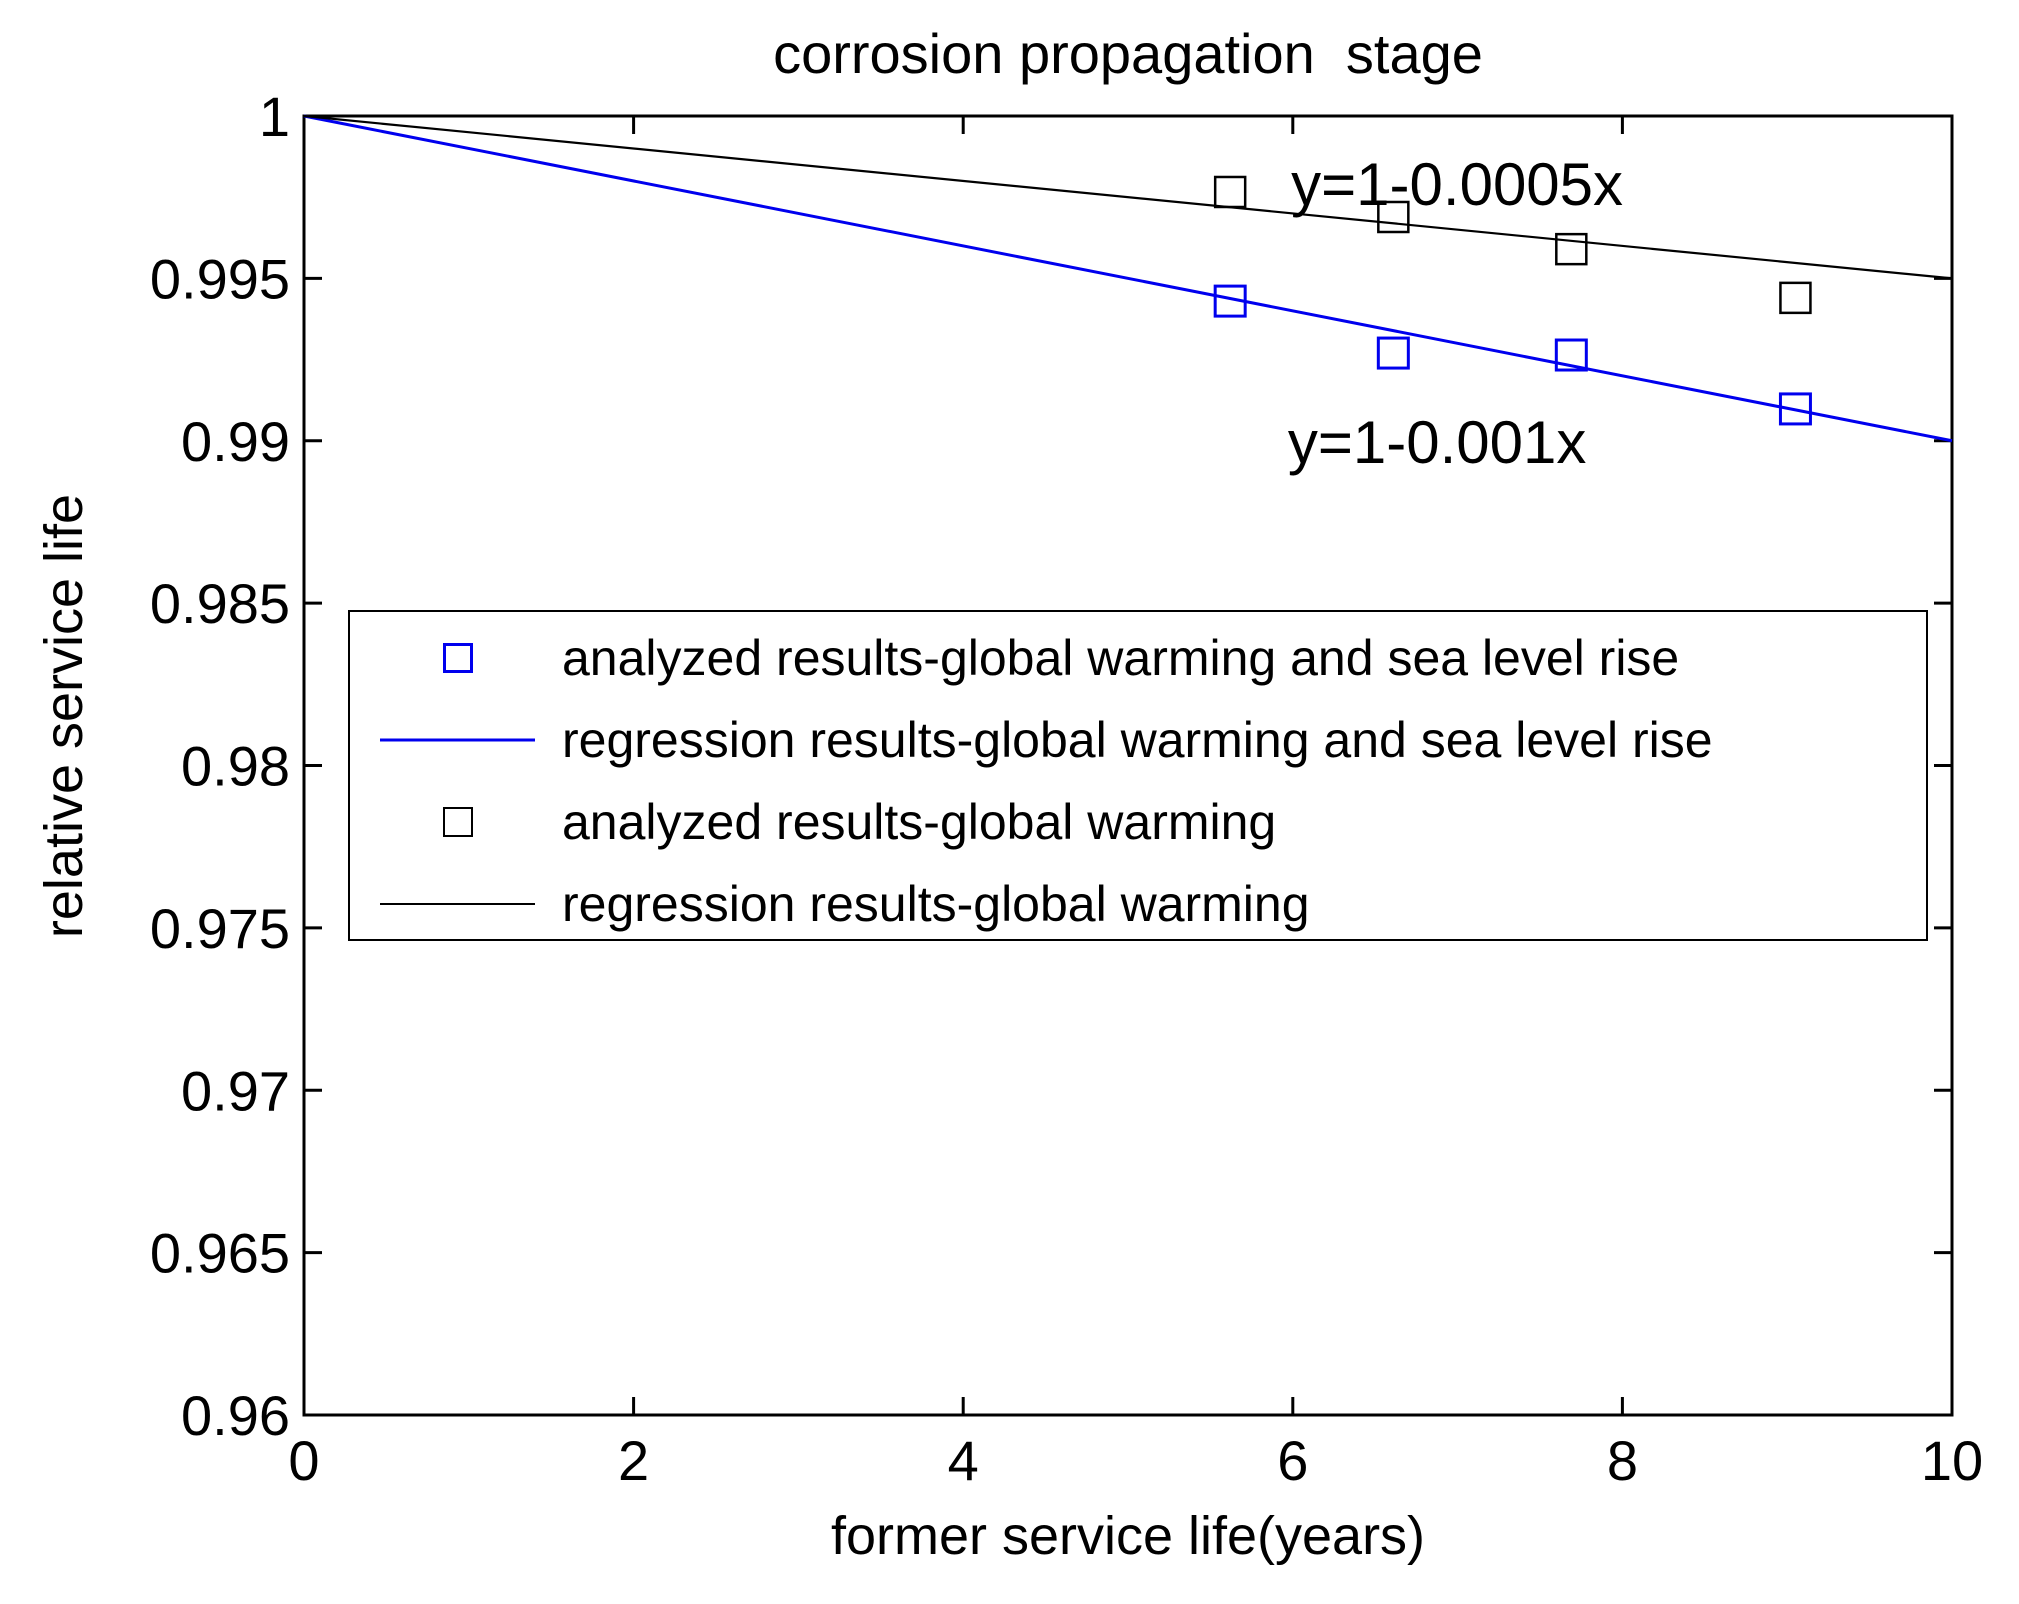 The width and height of the screenshot is (2019, 1604). What do you see at coordinates (1437, 443) in the screenshot?
I see `equation-label-sea-level-rise: y=1-0.001x` at bounding box center [1437, 443].